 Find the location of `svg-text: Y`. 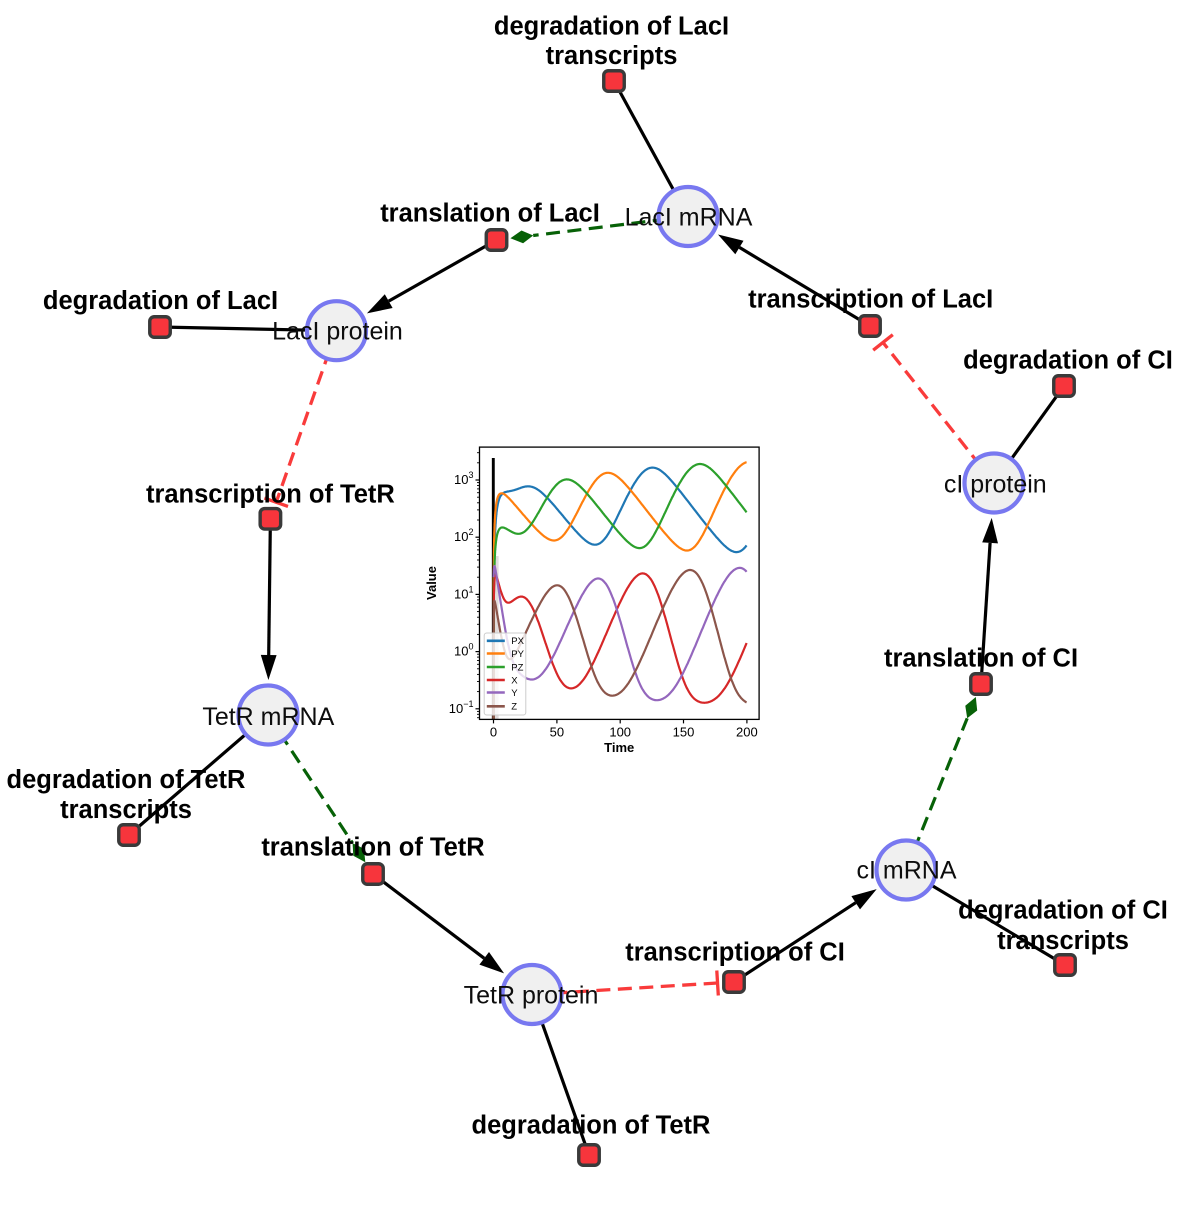

svg-text: Y is located at coordinates (514, 693).